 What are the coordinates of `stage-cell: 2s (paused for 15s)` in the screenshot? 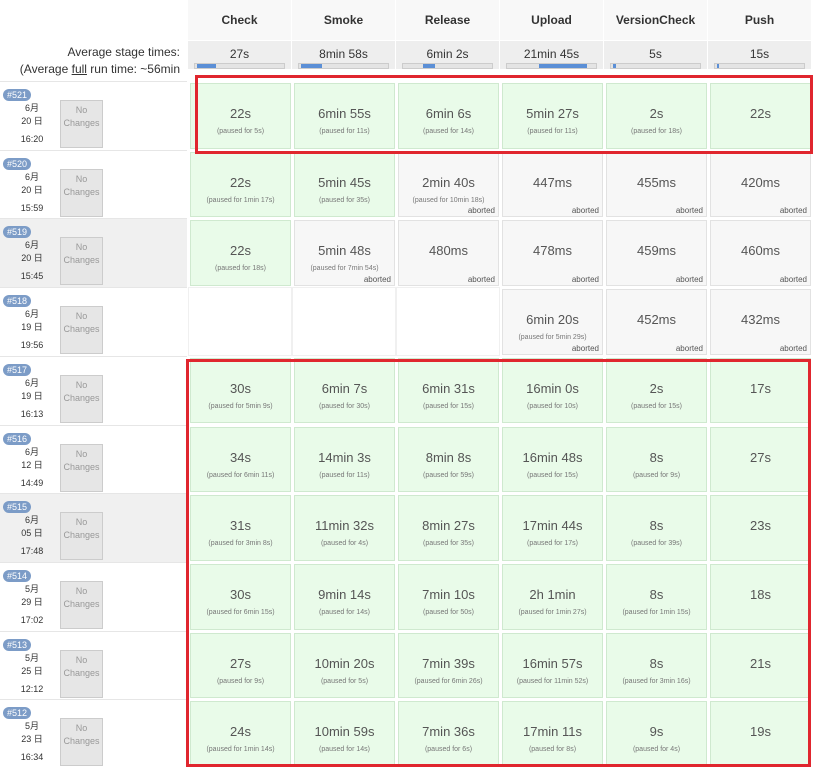 It's located at (656, 390).